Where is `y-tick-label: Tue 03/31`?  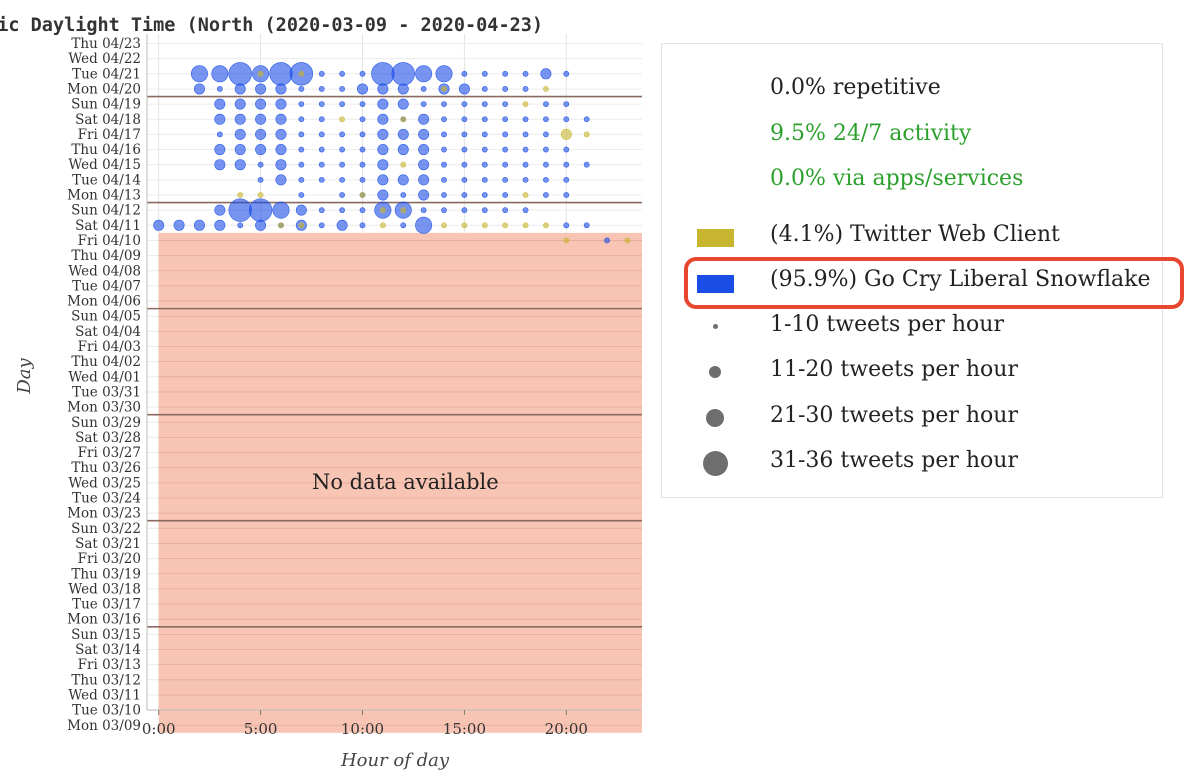
y-tick-label: Tue 03/31 is located at coordinates (106, 392).